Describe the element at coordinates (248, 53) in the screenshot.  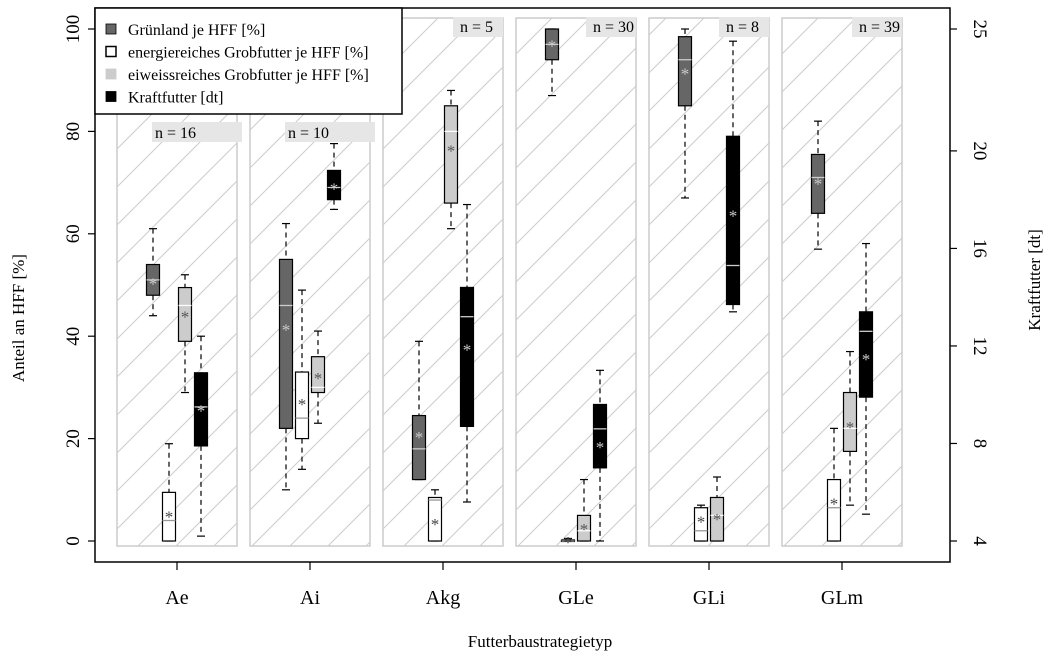
I see `legend-label: energiereiches Grobfutter je HFF [%]` at that location.